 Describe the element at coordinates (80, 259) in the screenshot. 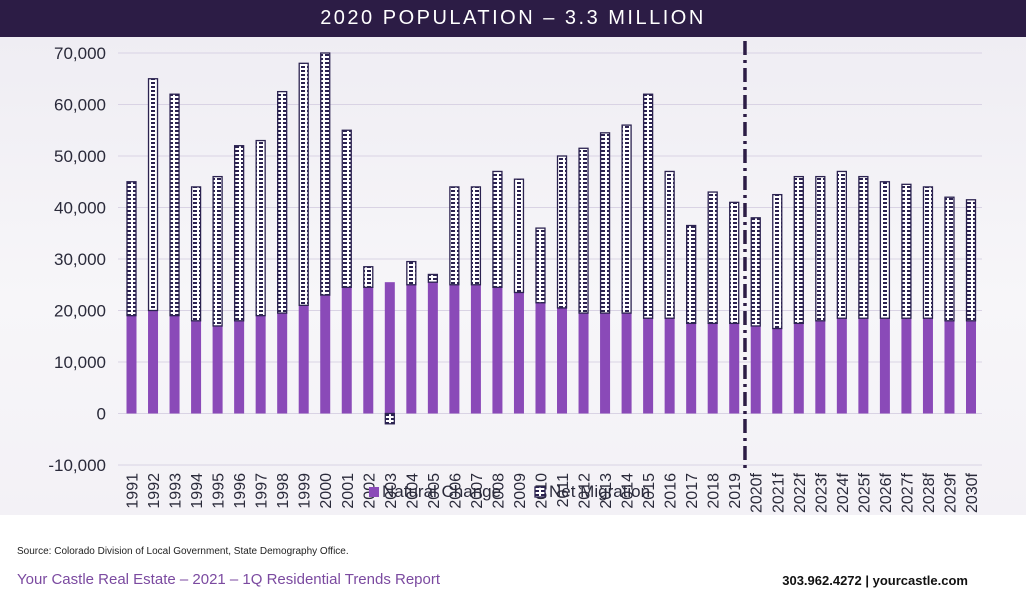

I see `y-tick-label: 30,000` at that location.